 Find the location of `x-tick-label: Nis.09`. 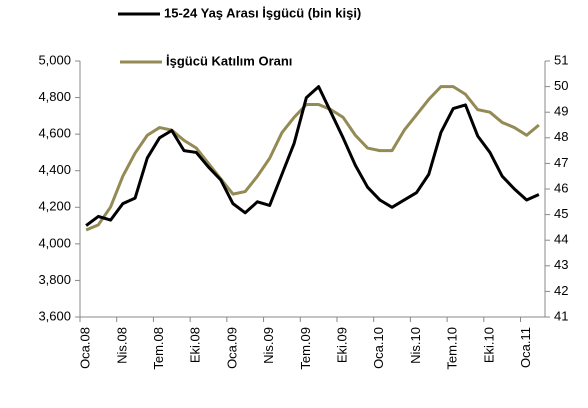

x-tick-label: Nis.09 is located at coordinates (268, 345).